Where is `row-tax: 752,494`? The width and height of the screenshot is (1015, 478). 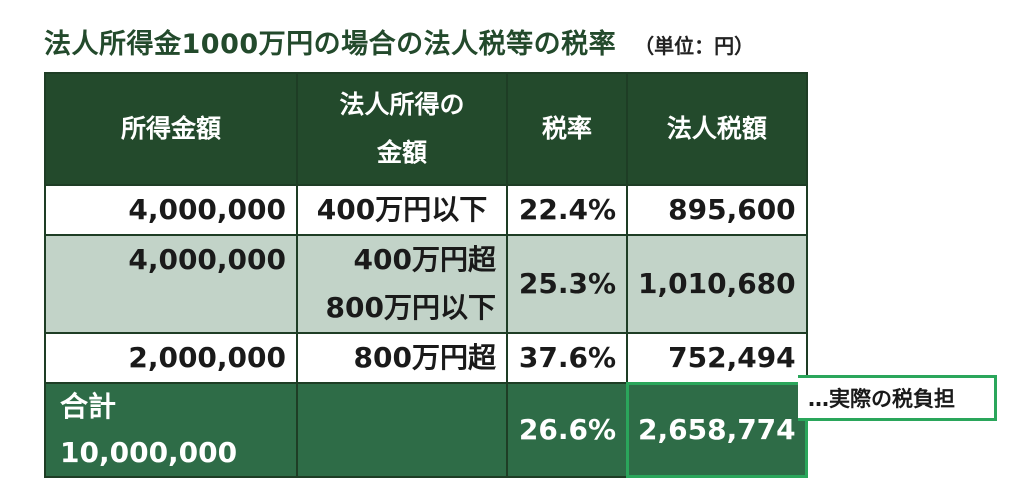 row-tax: 752,494 is located at coordinates (717, 358).